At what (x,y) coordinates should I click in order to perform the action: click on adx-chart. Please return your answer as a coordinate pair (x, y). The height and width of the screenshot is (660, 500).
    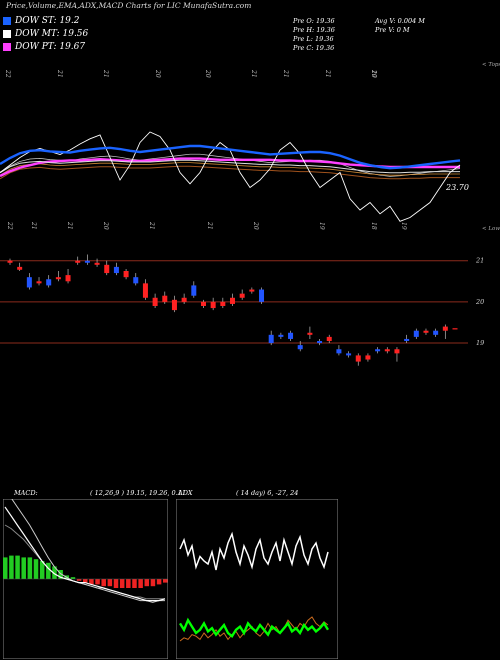
    Looking at the image, I should click on (257, 579).